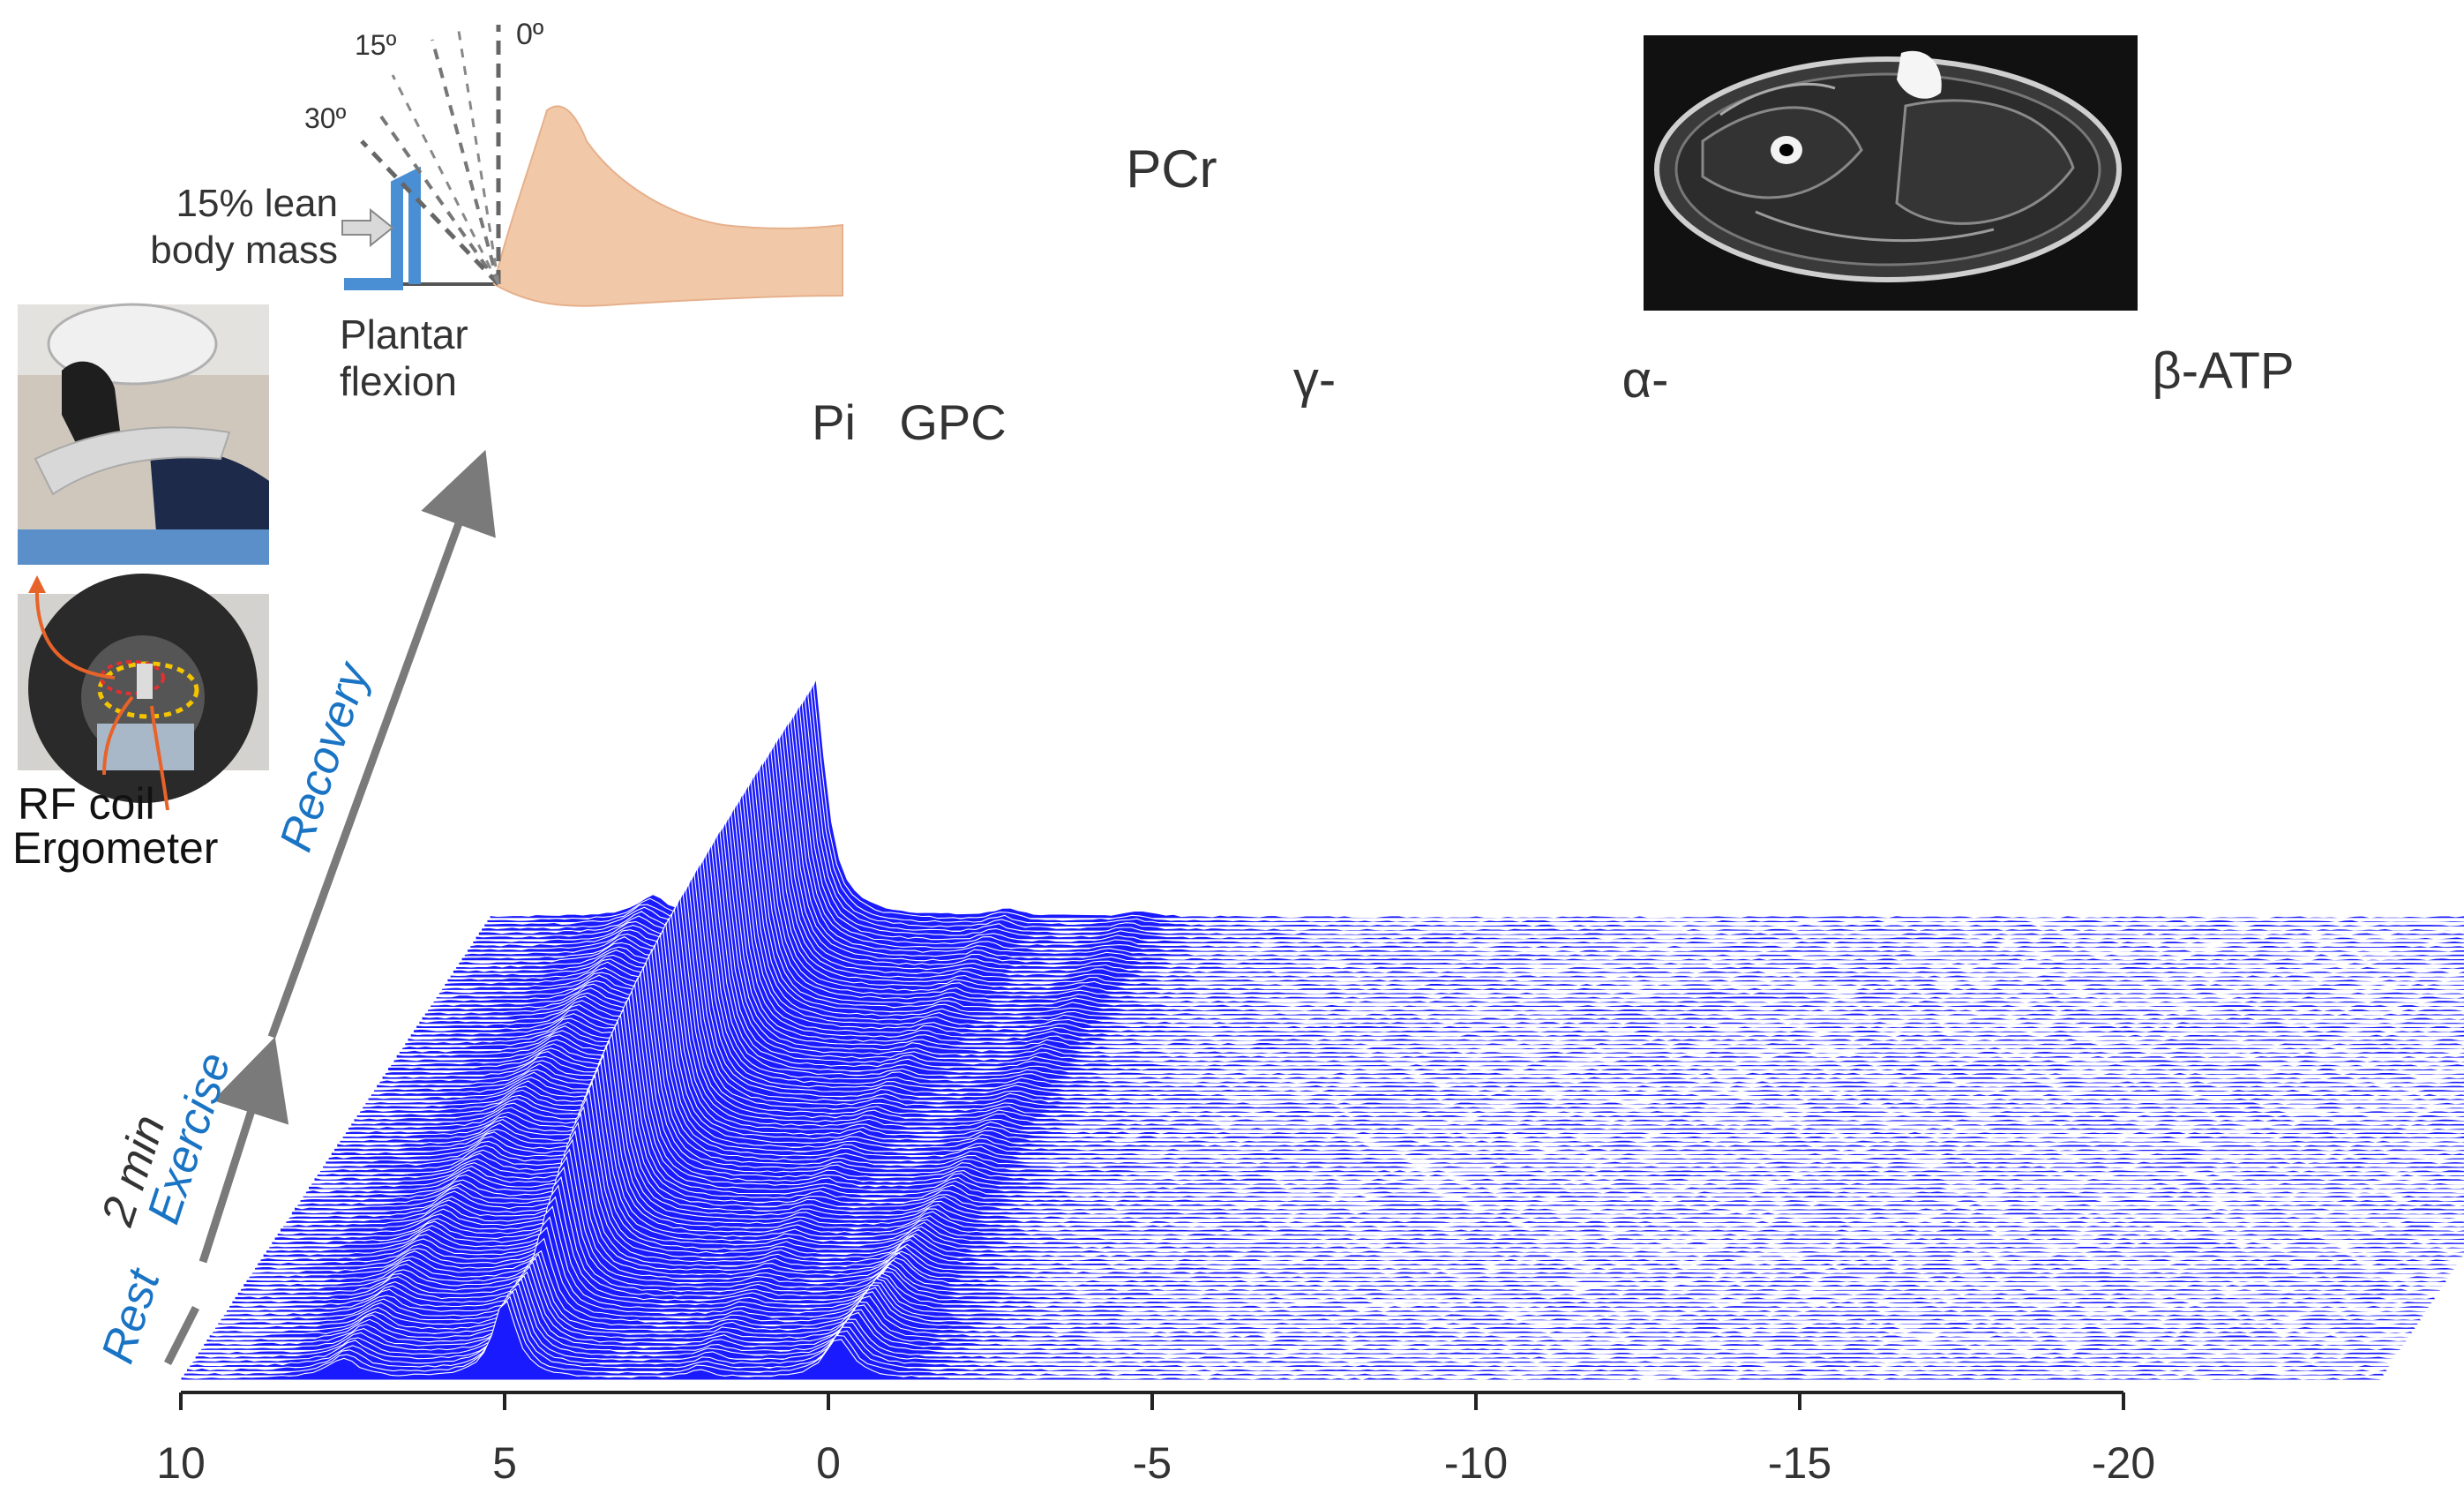 Image resolution: width=2464 pixels, height=1501 pixels. I want to click on load-label-line2: body mass, so click(244, 250).